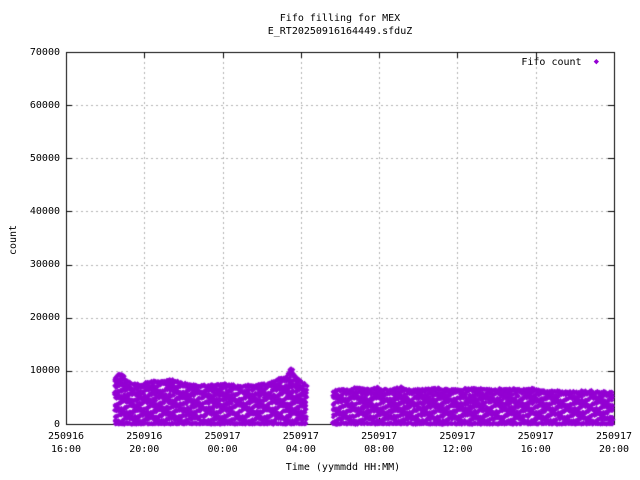 This screenshot has height=480, width=640. What do you see at coordinates (44, 265) in the screenshot?
I see `y-tick-label: 30000` at bounding box center [44, 265].